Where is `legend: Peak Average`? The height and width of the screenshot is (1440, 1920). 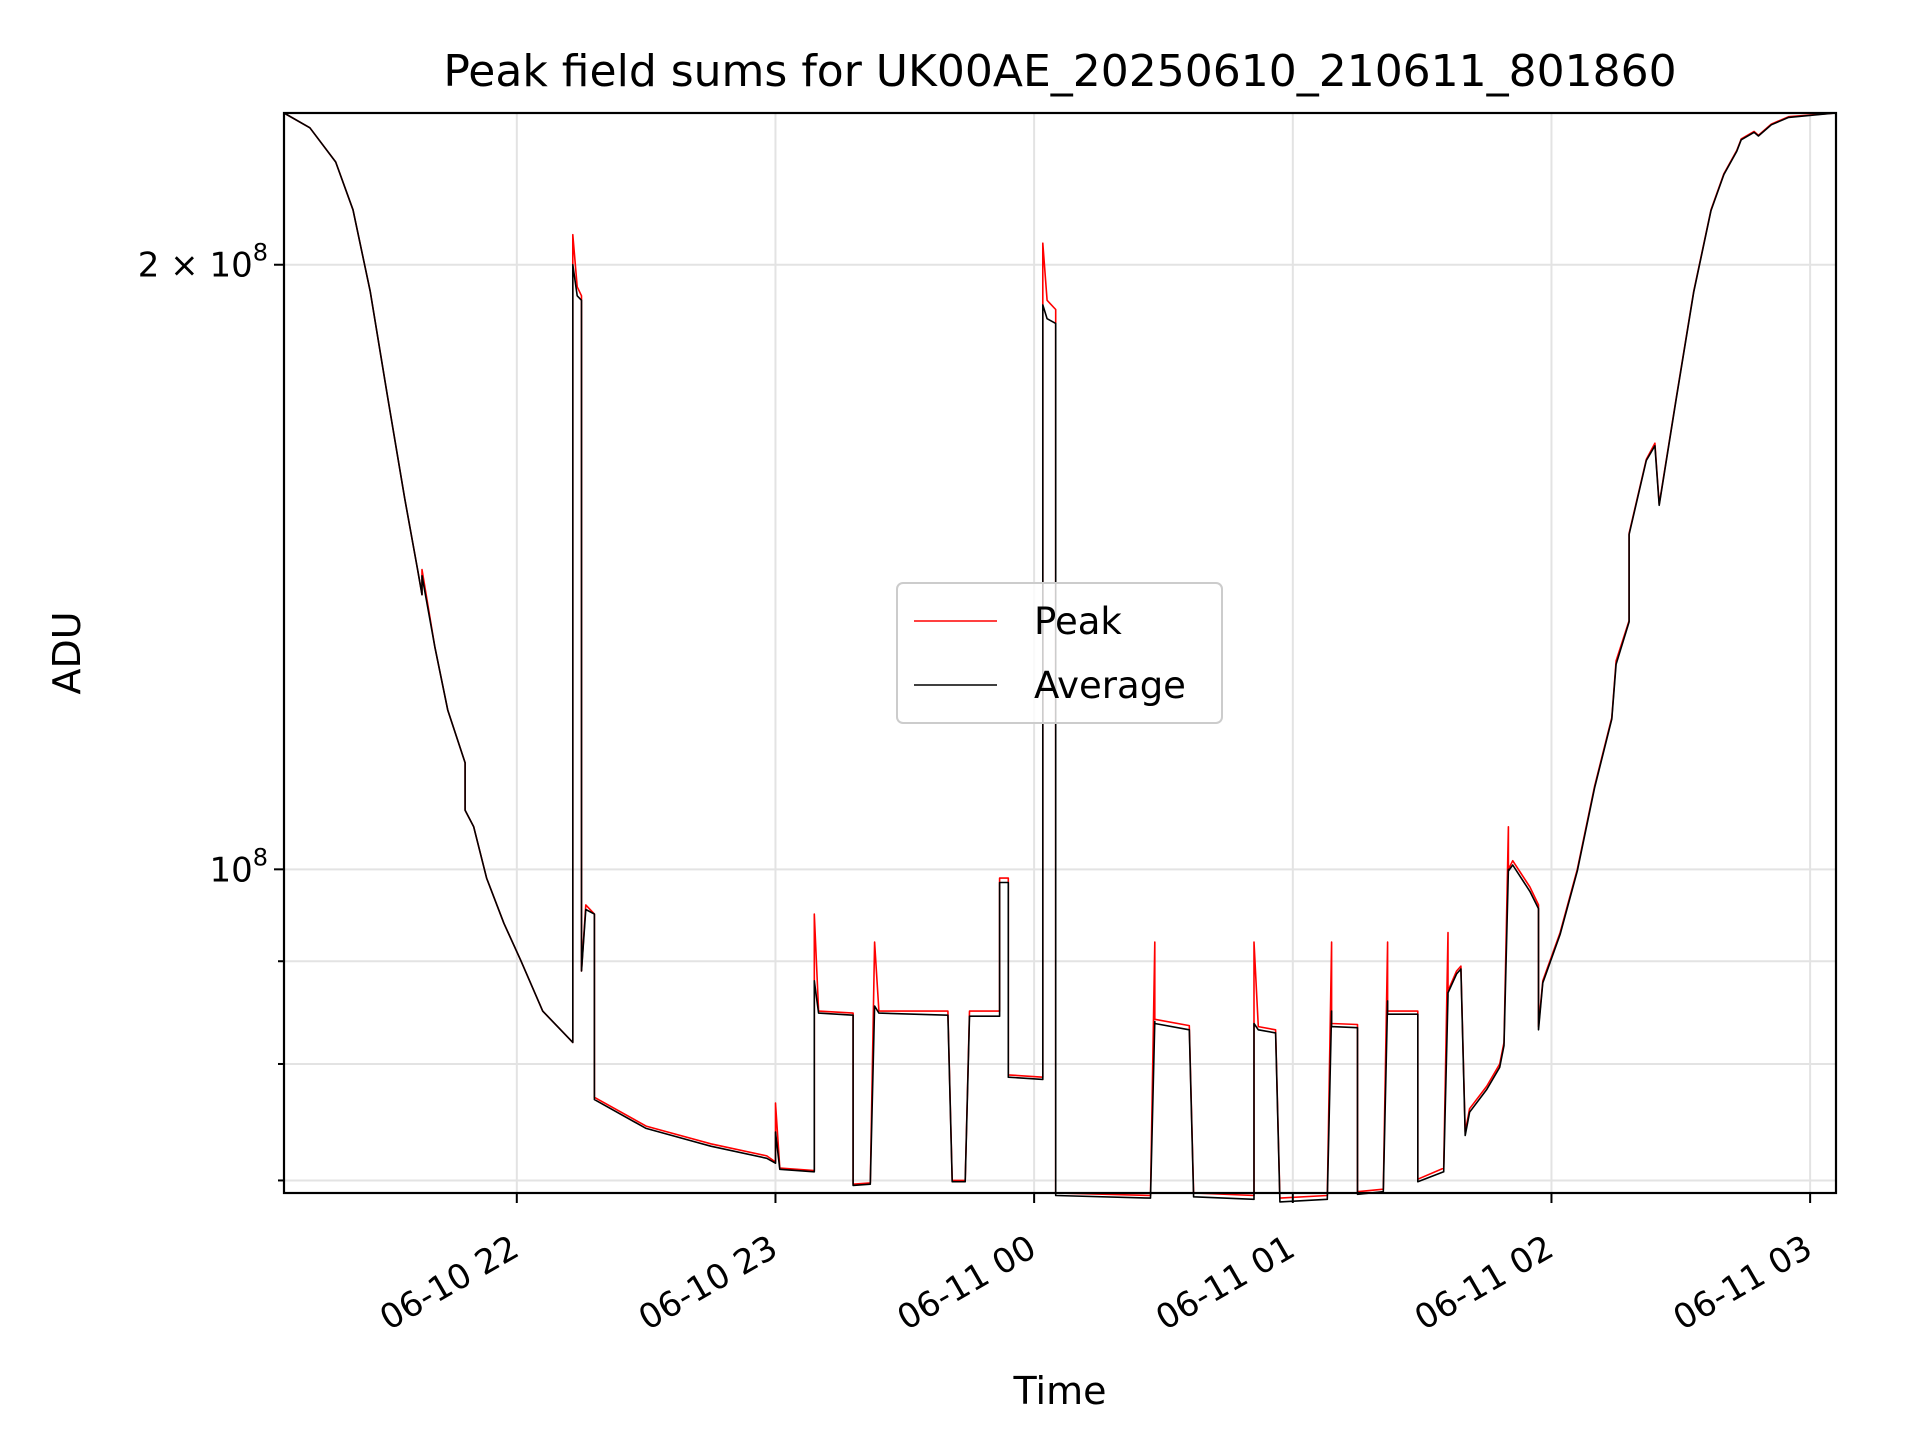 legend: Peak Average is located at coordinates (1059, 653).